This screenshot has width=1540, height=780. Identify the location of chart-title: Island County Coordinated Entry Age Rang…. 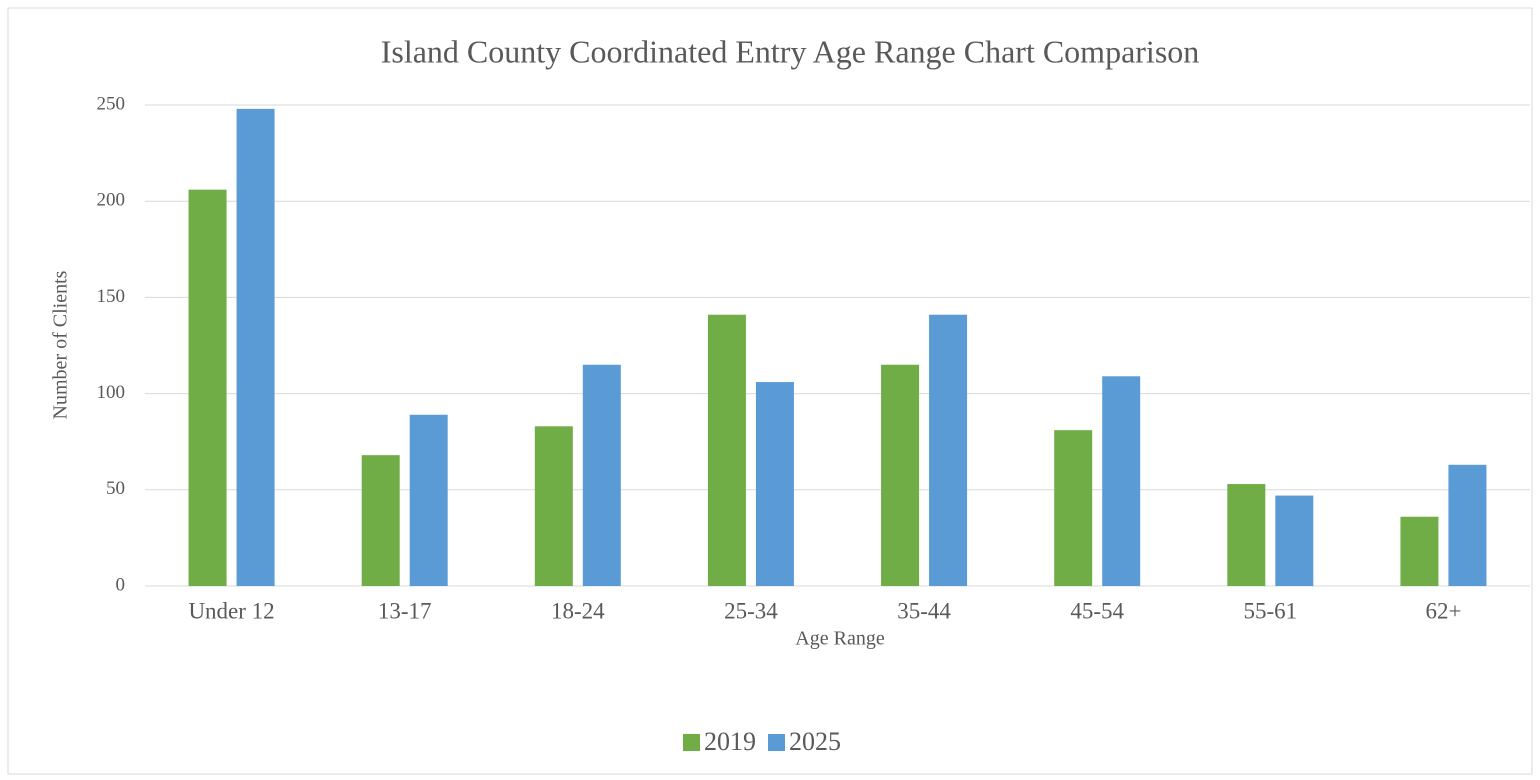
(790, 51).